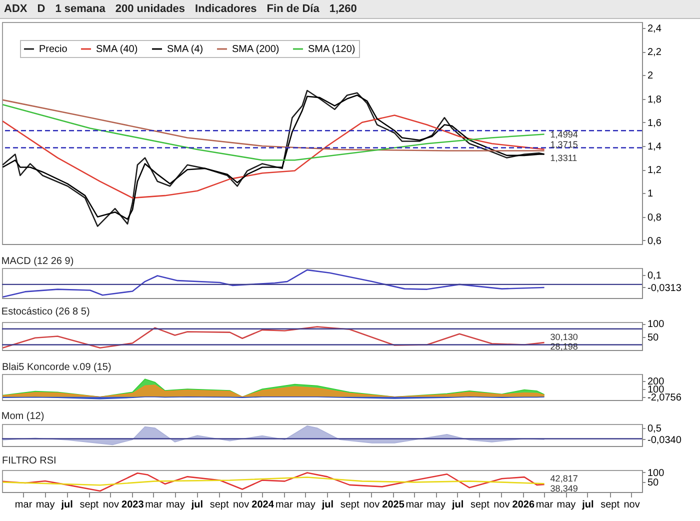 The width and height of the screenshot is (700, 521). Describe the element at coordinates (393, 505) in the screenshot. I see `x-tick-label: 2025` at that location.